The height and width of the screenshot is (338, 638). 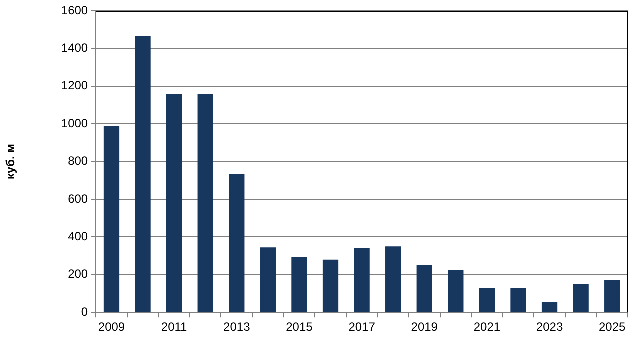 What do you see at coordinates (84, 311) in the screenshot?
I see `y-tick-label: 0` at bounding box center [84, 311].